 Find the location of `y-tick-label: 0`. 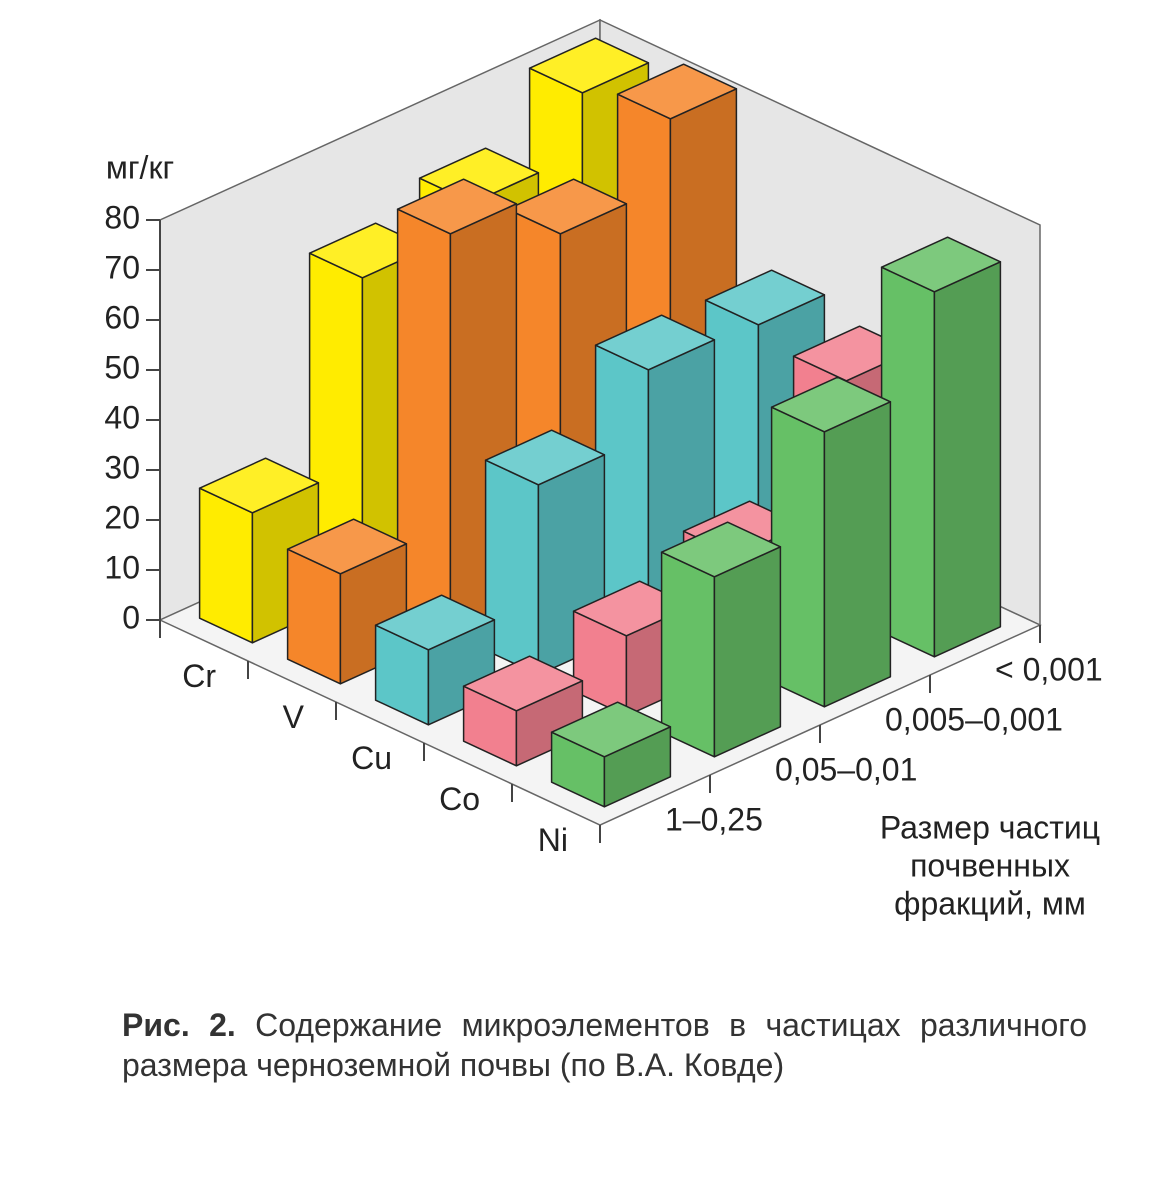

y-tick-label: 0 is located at coordinates (131, 617).